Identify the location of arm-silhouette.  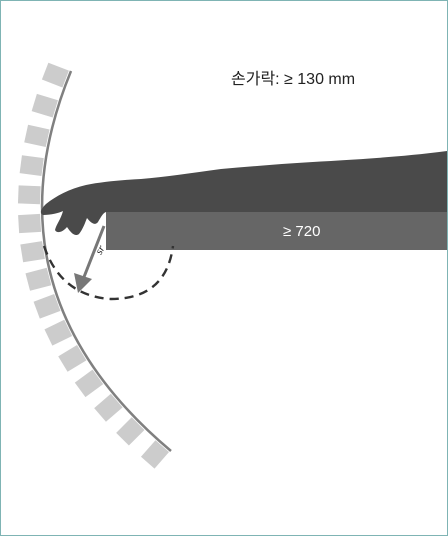
(243, 193).